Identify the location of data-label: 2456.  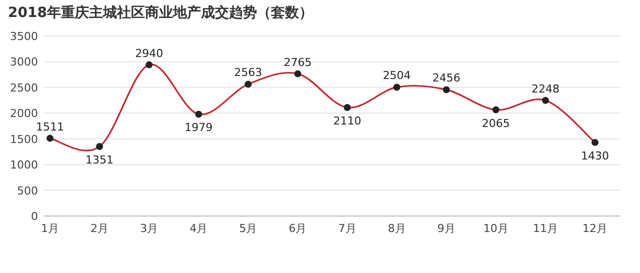
(446, 78).